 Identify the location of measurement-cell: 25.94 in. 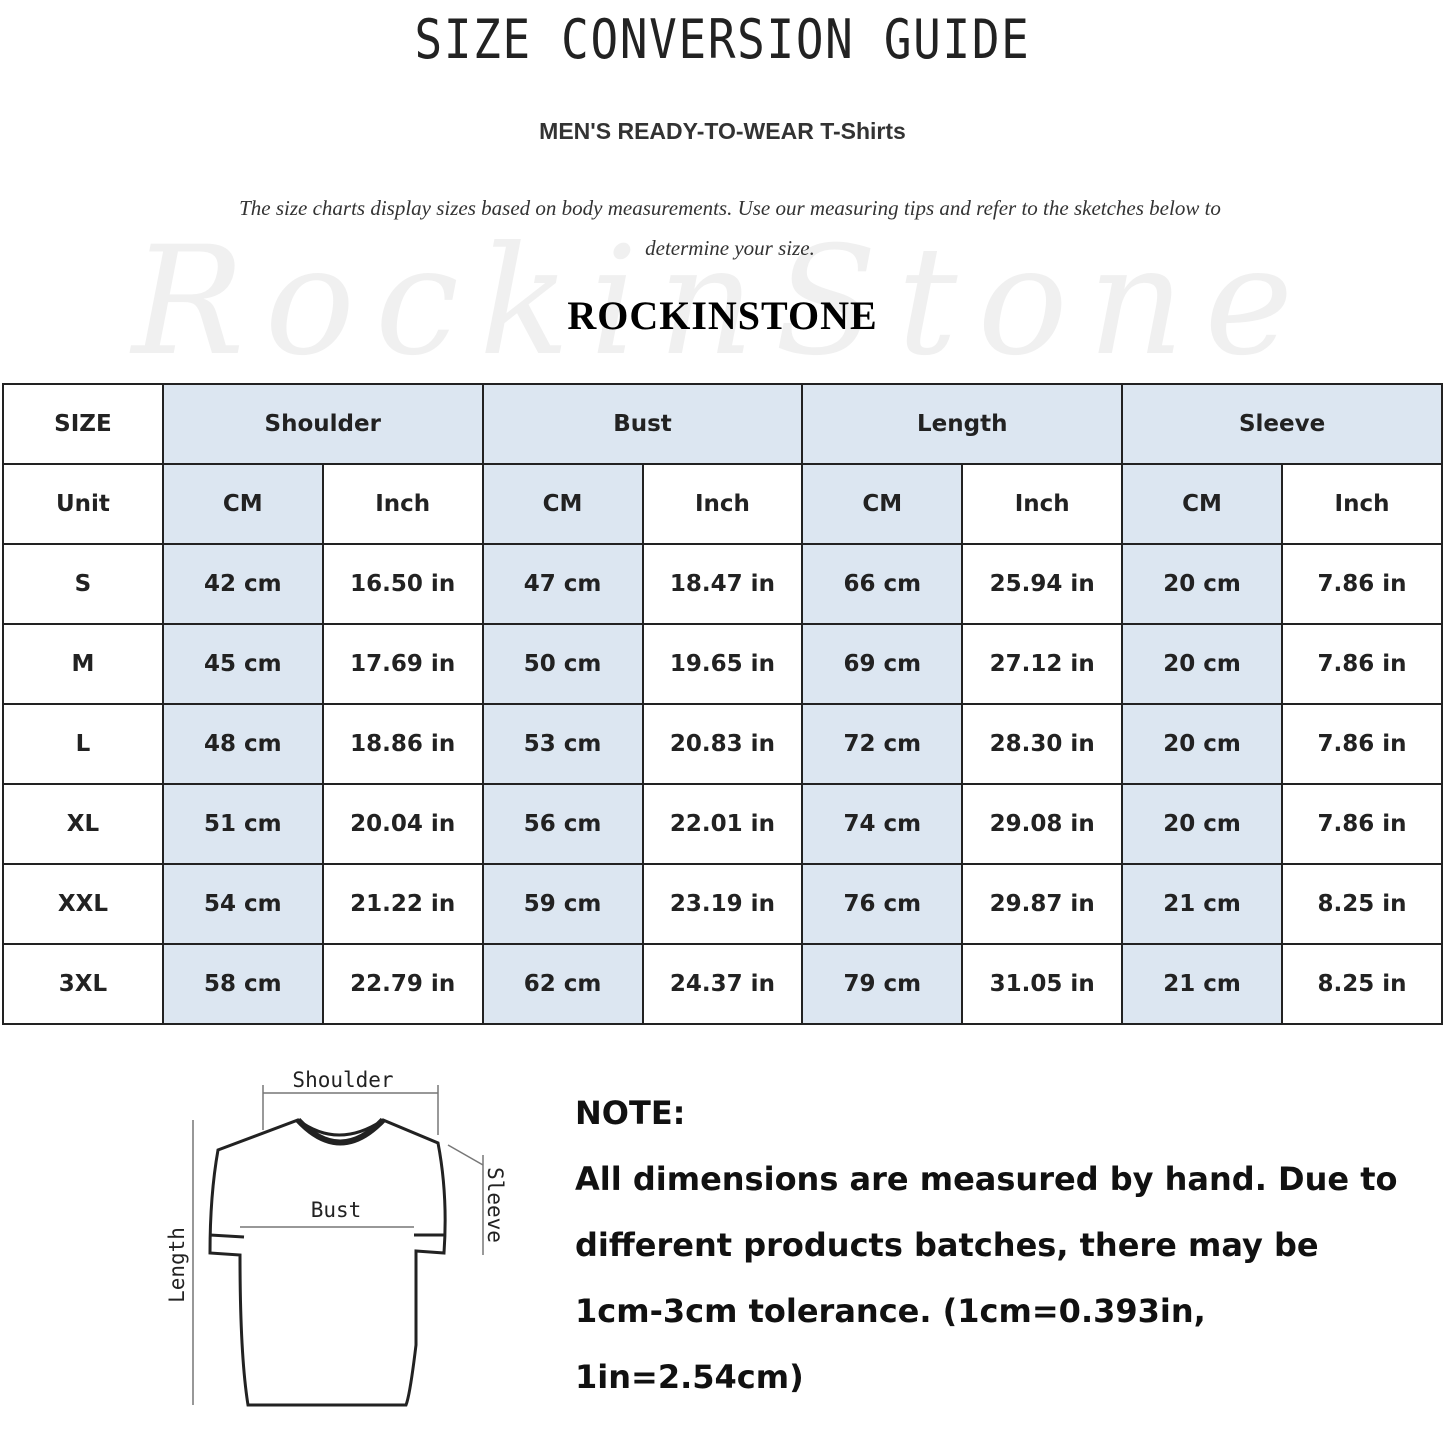
(1042, 584).